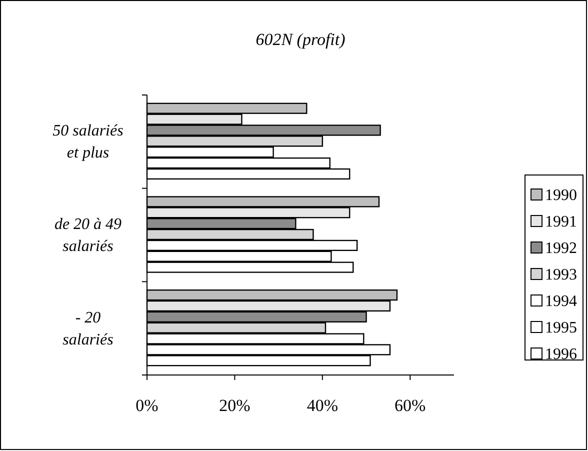  Describe the element at coordinates (147, 405) in the screenshot. I see `x-tick-label: 0%` at that location.